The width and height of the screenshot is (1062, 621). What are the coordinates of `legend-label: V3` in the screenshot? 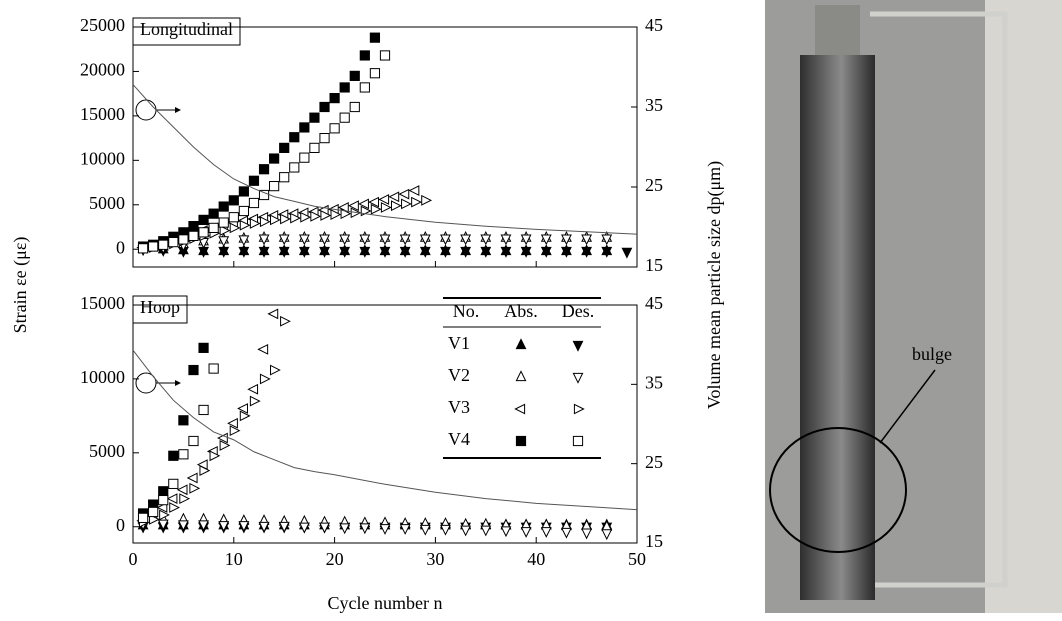 It's located at (459, 407).